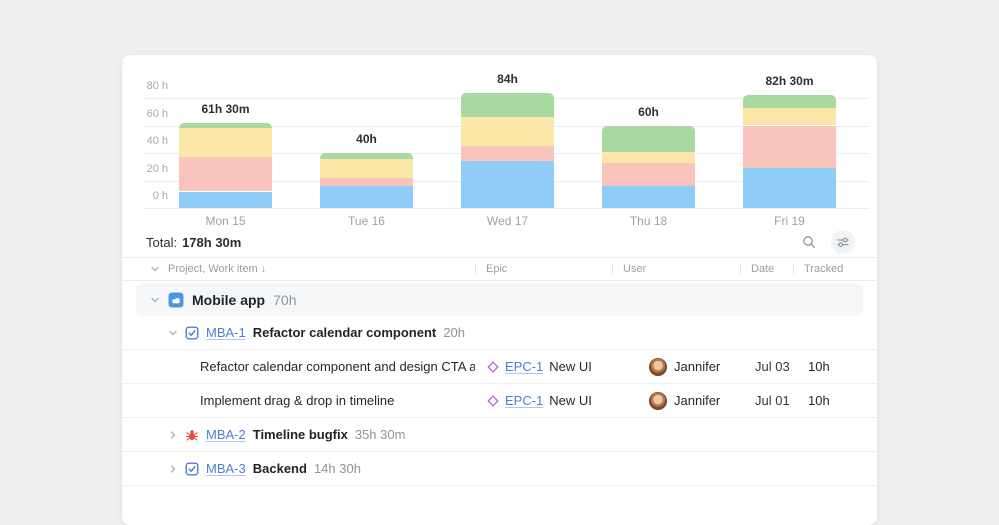 The image size is (999, 525). What do you see at coordinates (499, 299) in the screenshot?
I see `group-row-mobile-app: Mobile app 70h` at bounding box center [499, 299].